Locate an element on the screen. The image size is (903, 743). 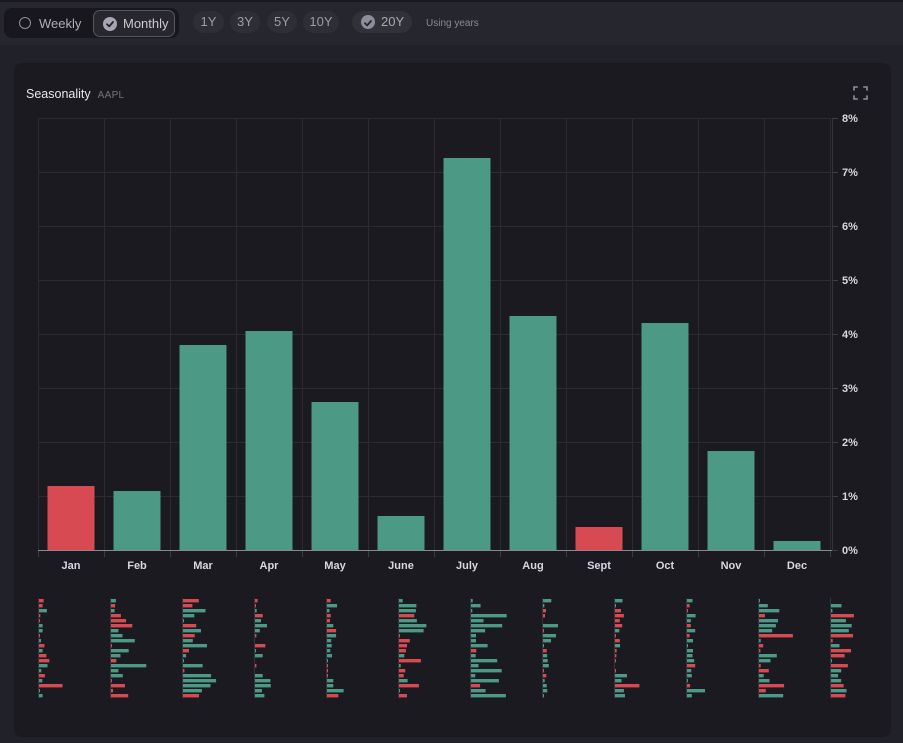
svg-text: May is located at coordinates (335, 566).